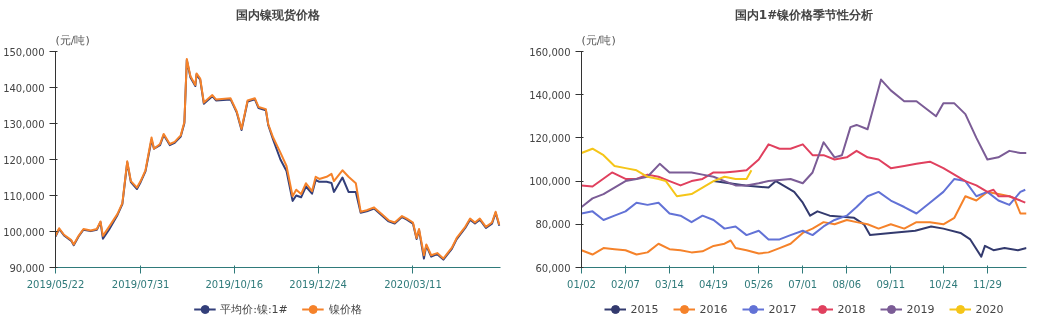 The height and width of the screenshot is (334, 1061). Describe the element at coordinates (553, 225) in the screenshot. I see `y-tick-label: 80,000` at that location.